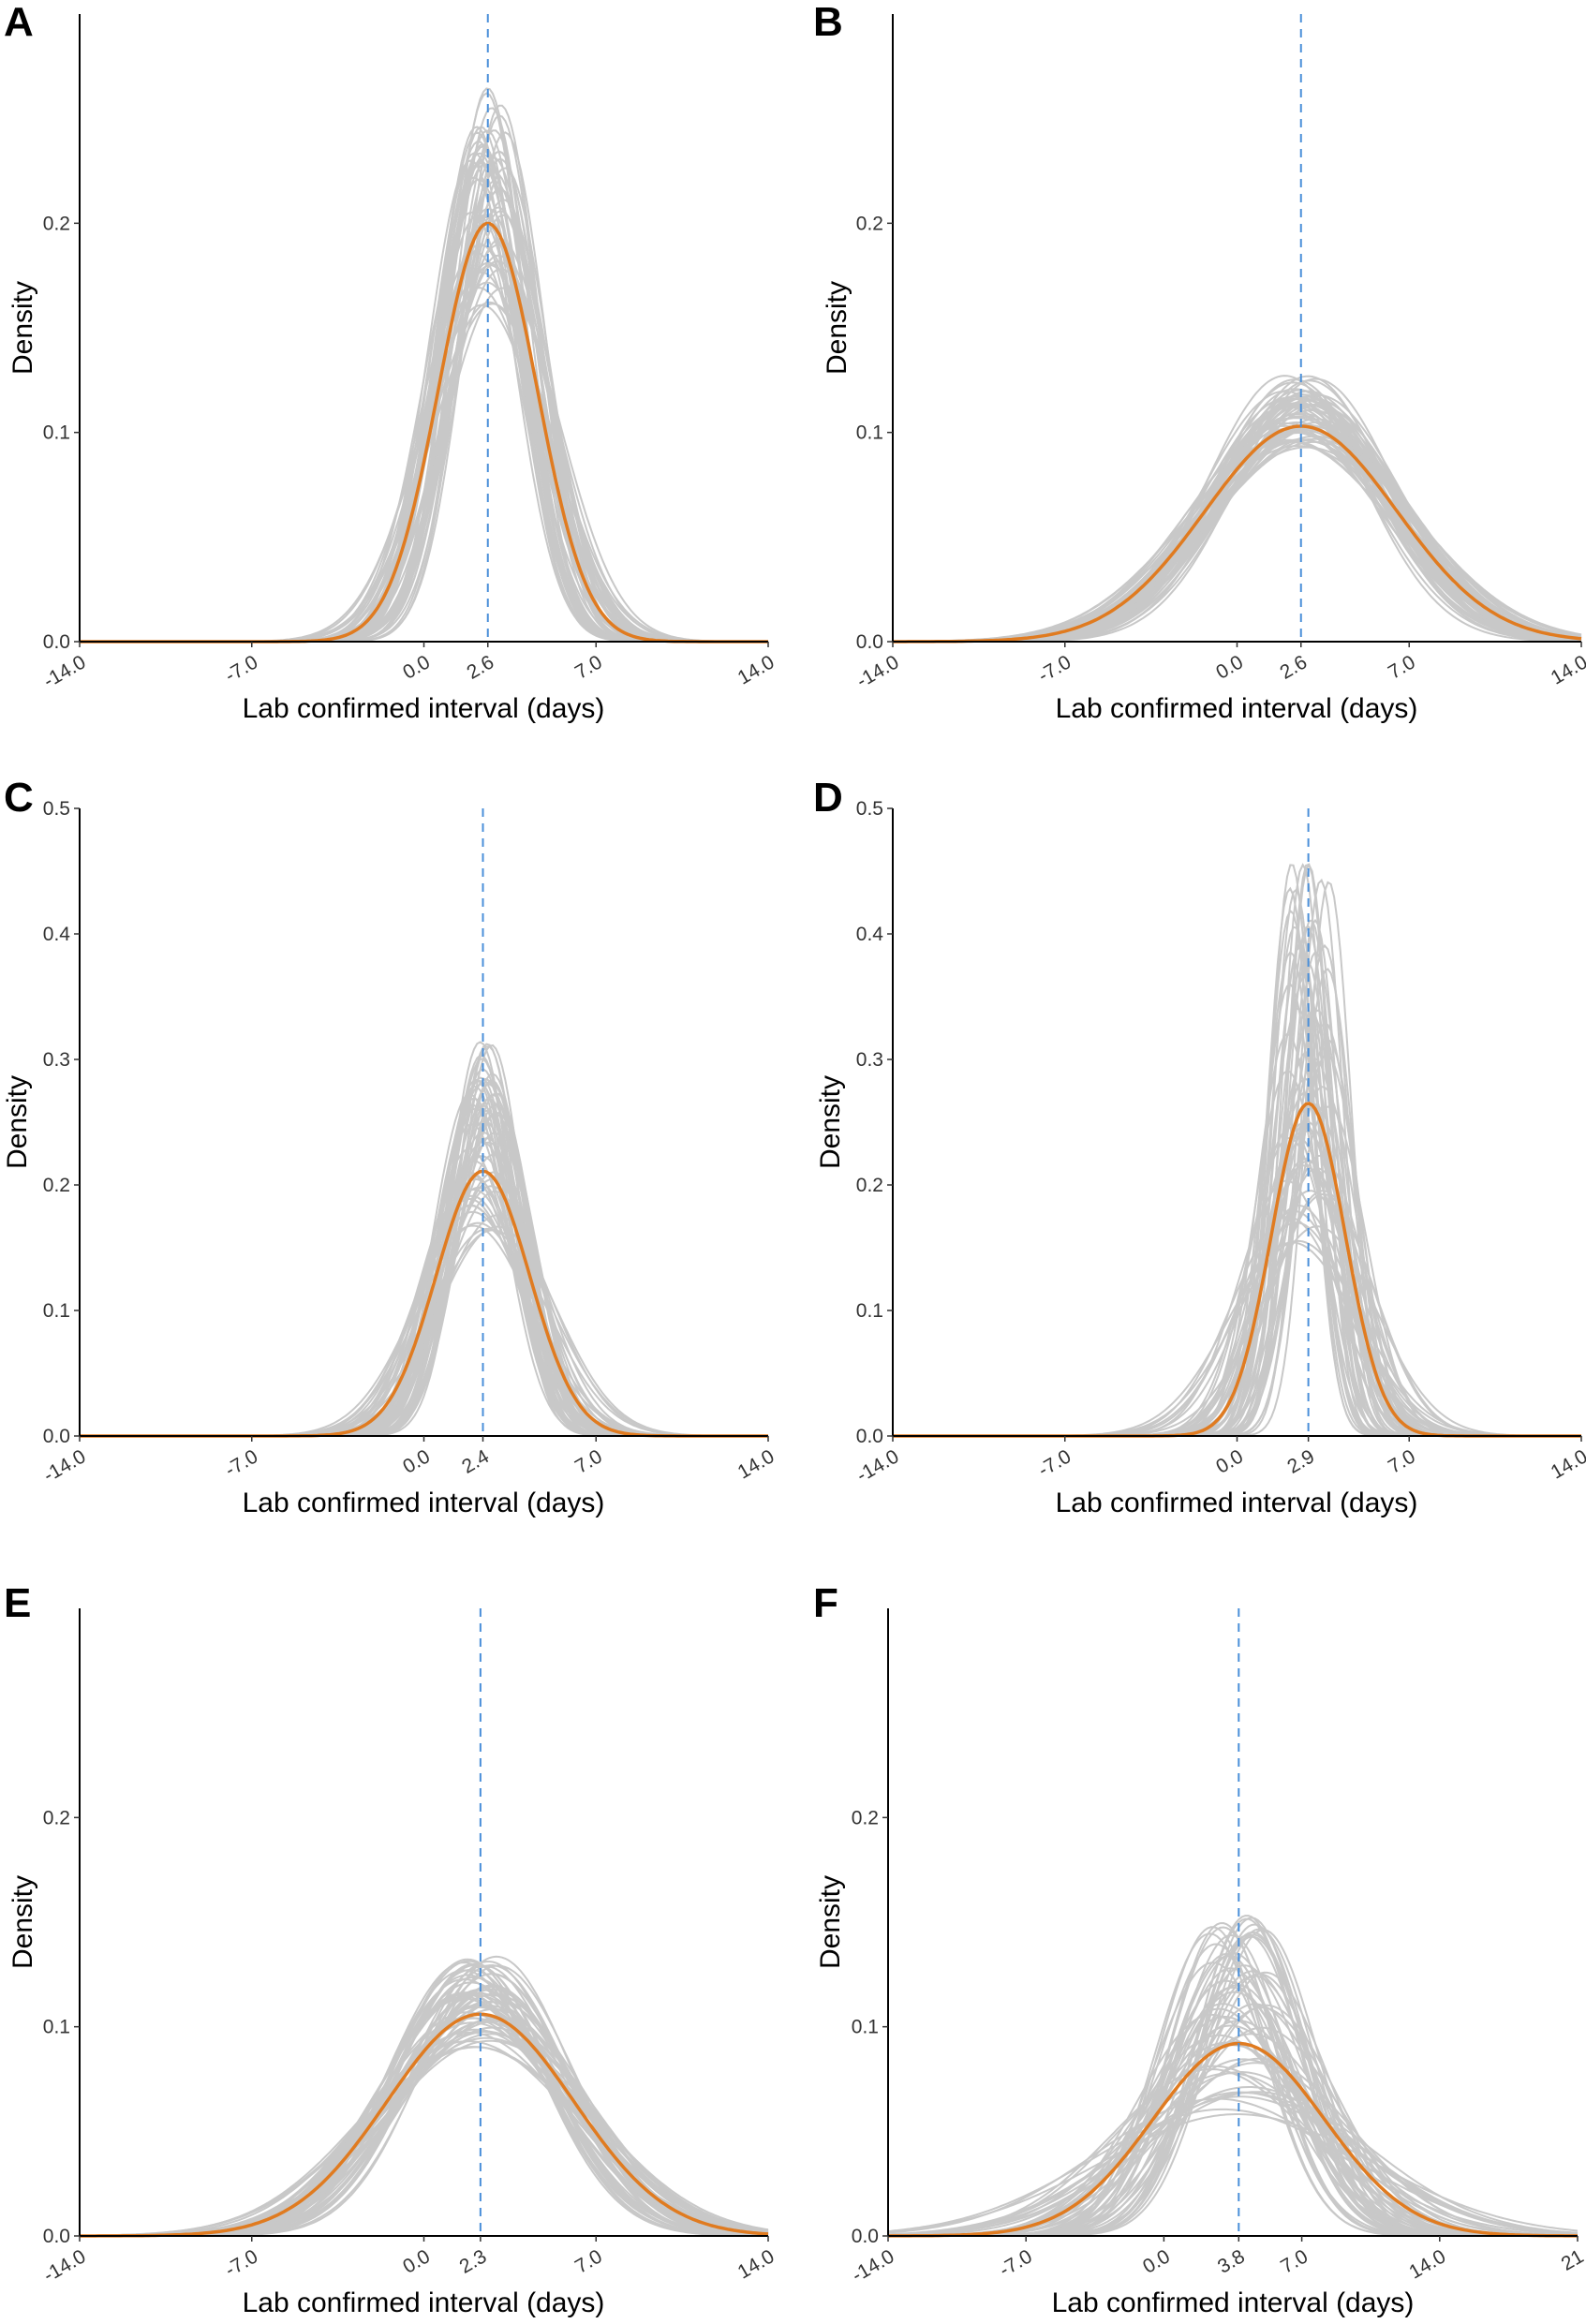 Image resolution: width=1586 pixels, height=2324 pixels. What do you see at coordinates (18, 1603) in the screenshot?
I see `panel-label-e: E` at bounding box center [18, 1603].